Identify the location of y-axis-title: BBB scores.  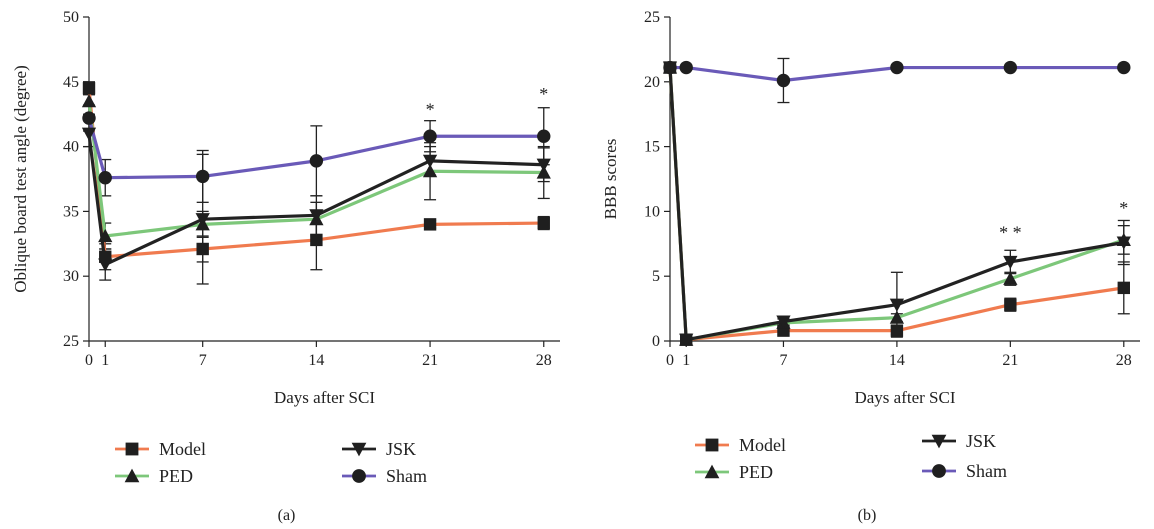
(610, 179).